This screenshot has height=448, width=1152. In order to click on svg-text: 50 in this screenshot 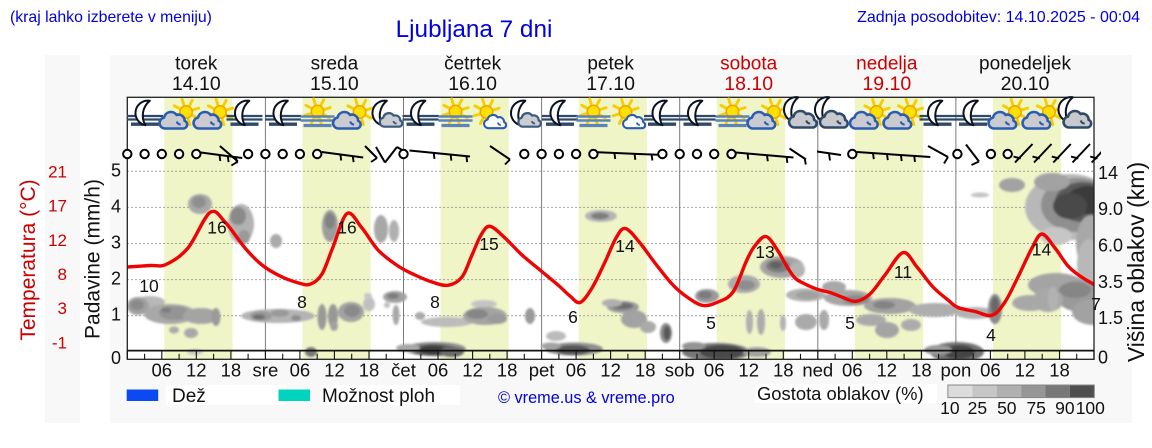, I will do `click(1007, 408)`.